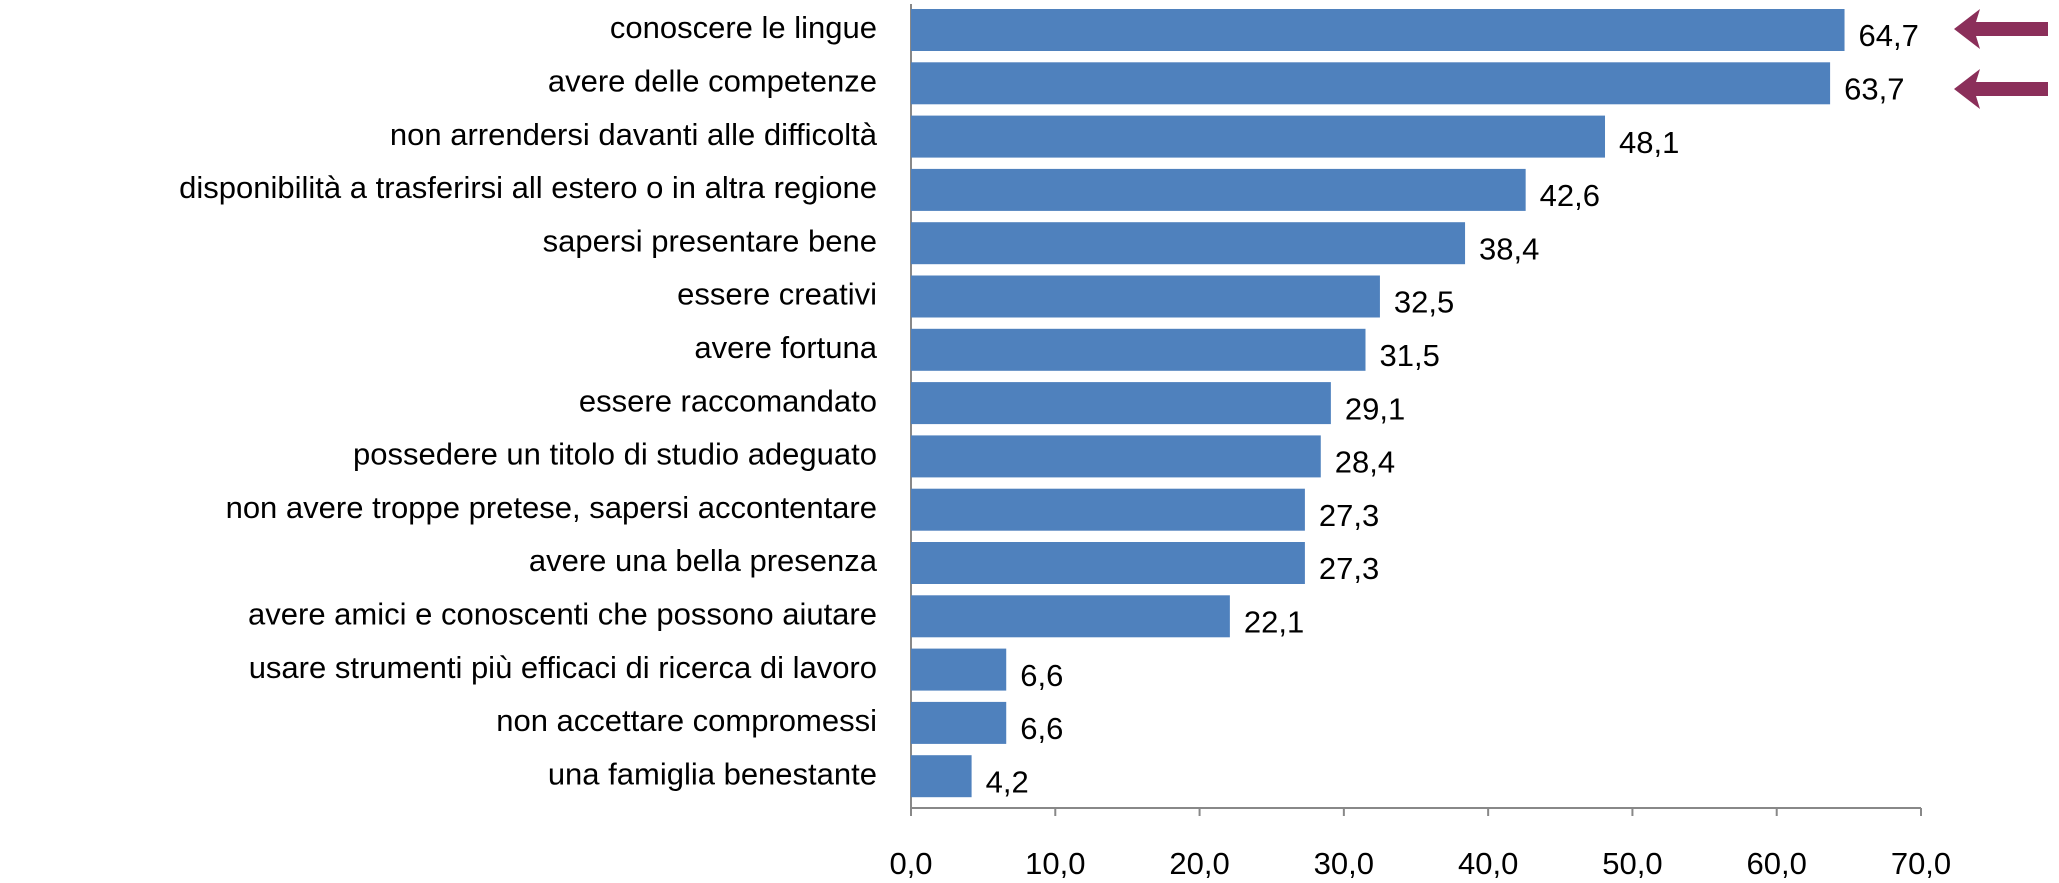 This screenshot has height=883, width=2059. I want to click on value-label: 32,5, so click(1424, 302).